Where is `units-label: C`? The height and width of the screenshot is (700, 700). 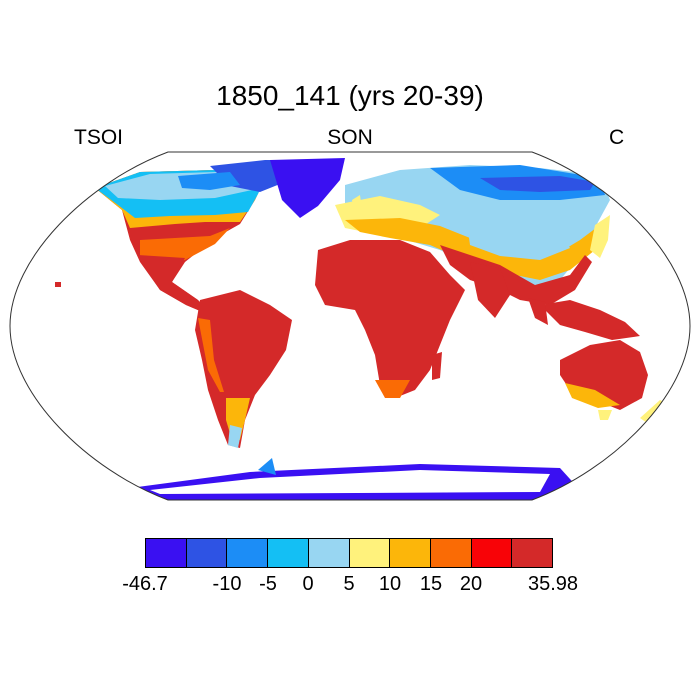 units-label: C is located at coordinates (617, 137).